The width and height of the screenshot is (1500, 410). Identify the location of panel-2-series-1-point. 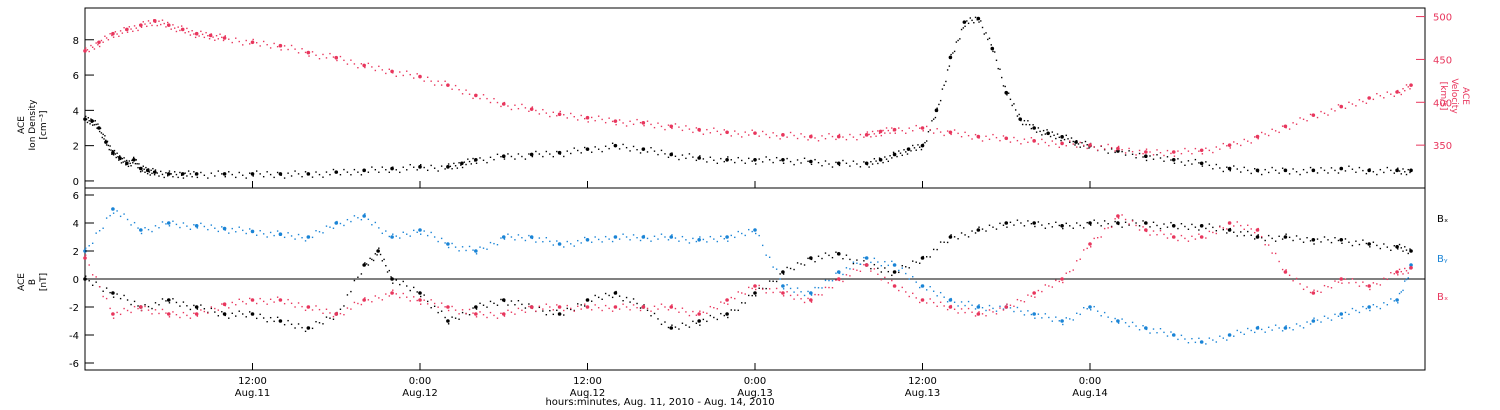
(1313, 240).